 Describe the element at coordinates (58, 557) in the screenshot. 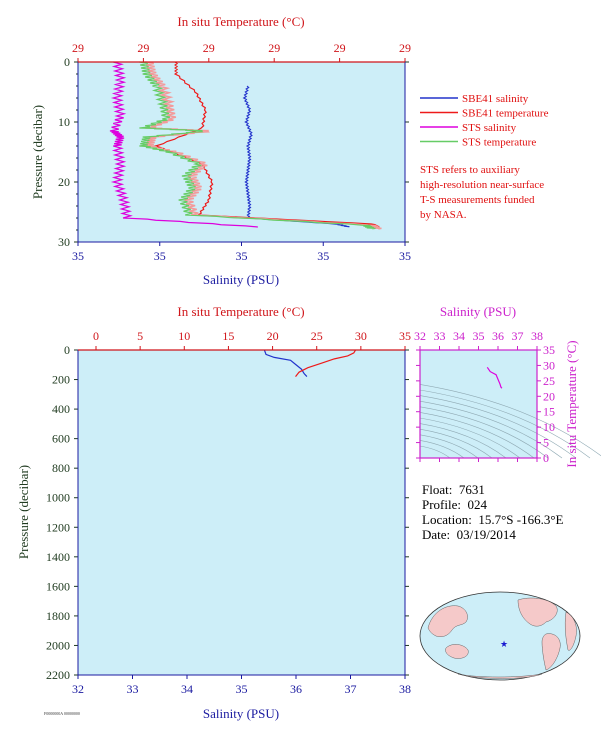

I see `y-axis-tick-label: 1400` at that location.